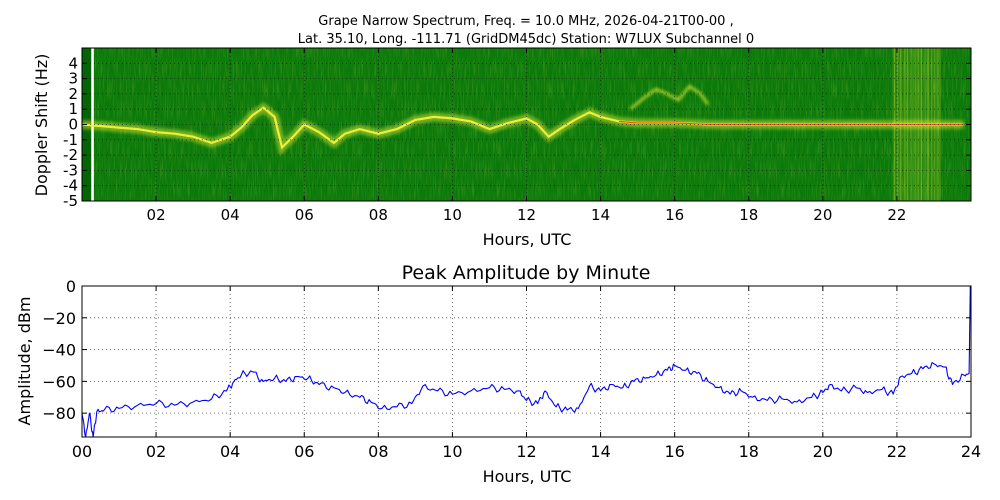 The height and width of the screenshot is (500, 1000). I want to click on doppler-carrier-line, so click(791, 123).